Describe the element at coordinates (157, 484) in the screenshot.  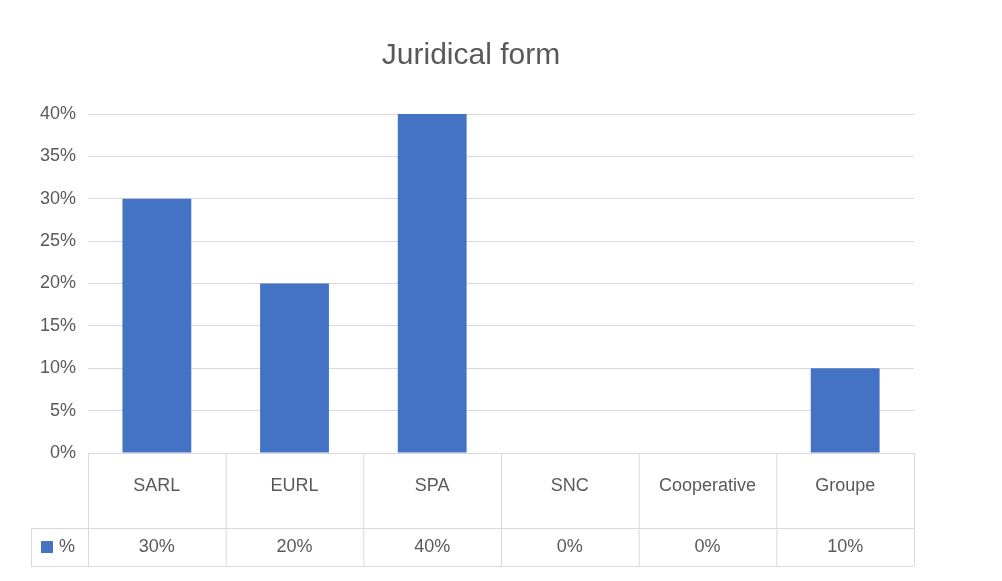
I see `x-tick-label: SARL` at that location.